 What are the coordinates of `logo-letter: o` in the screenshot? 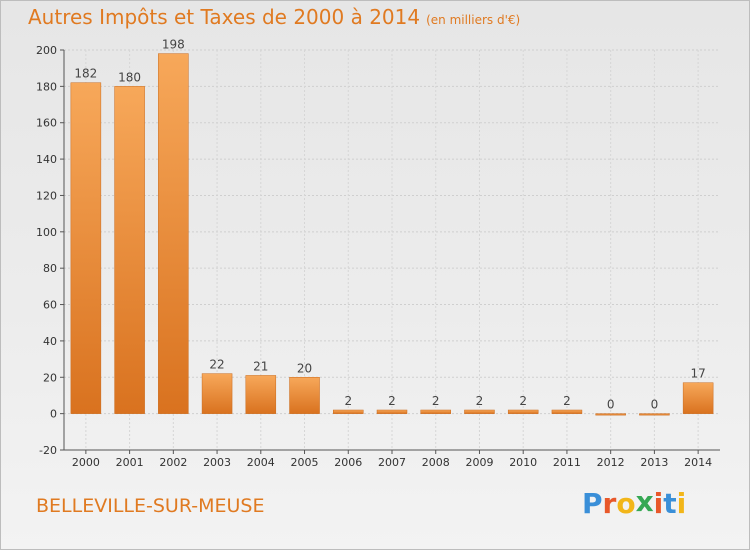 It's located at (626, 503).